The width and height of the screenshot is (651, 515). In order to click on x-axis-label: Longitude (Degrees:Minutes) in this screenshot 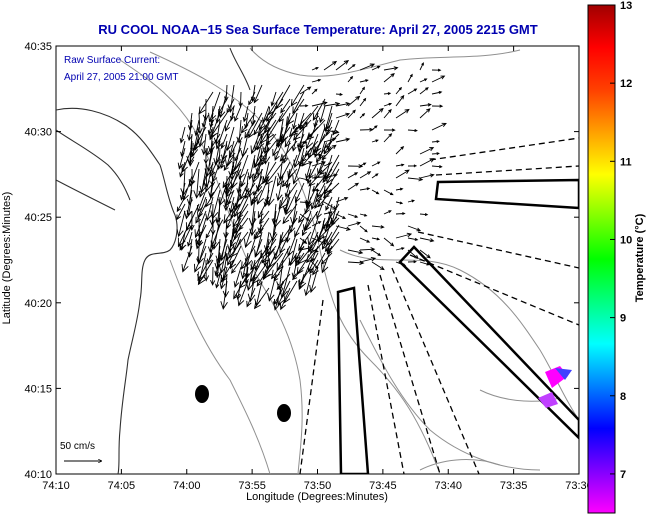, I will do `click(317, 497)`.